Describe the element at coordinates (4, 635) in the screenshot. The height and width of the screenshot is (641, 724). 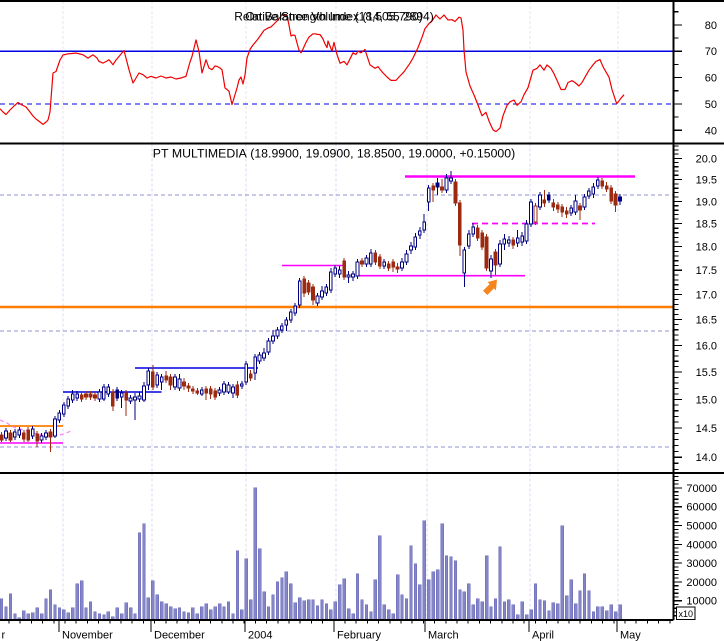
I see `svg-text: r` at that location.